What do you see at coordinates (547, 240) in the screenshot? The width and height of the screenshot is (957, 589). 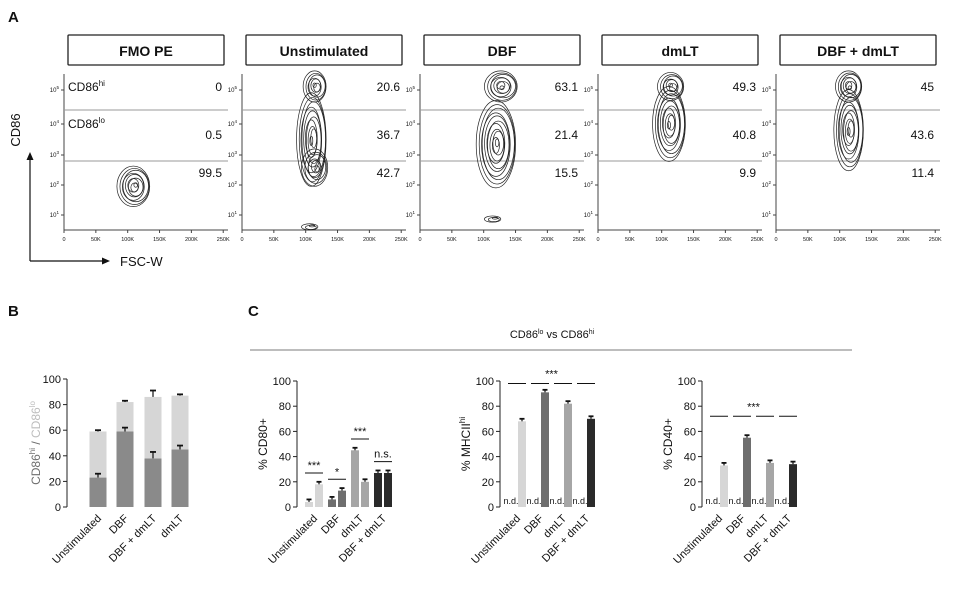 I see `flow-x-tick-label: 200K` at bounding box center [547, 240].